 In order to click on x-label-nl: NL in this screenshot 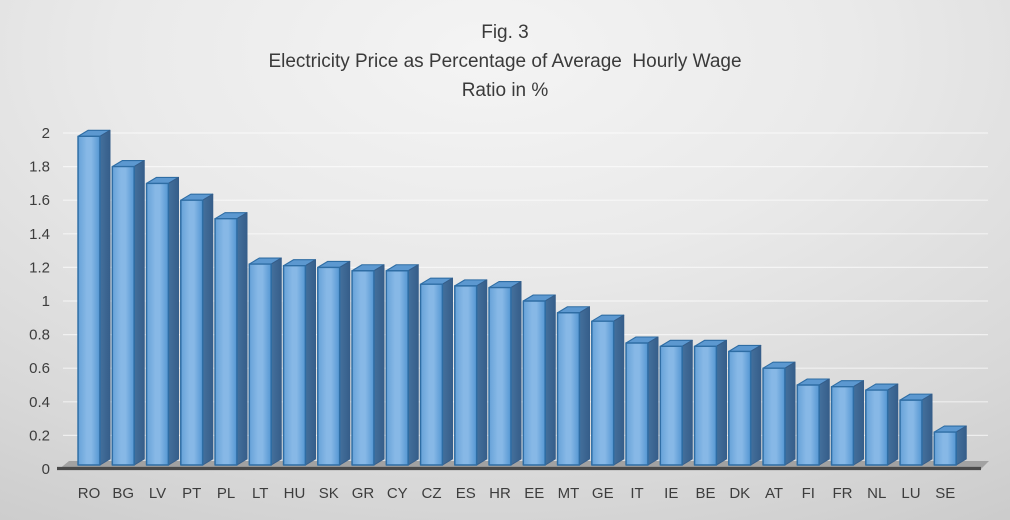, I will do `click(876, 493)`.